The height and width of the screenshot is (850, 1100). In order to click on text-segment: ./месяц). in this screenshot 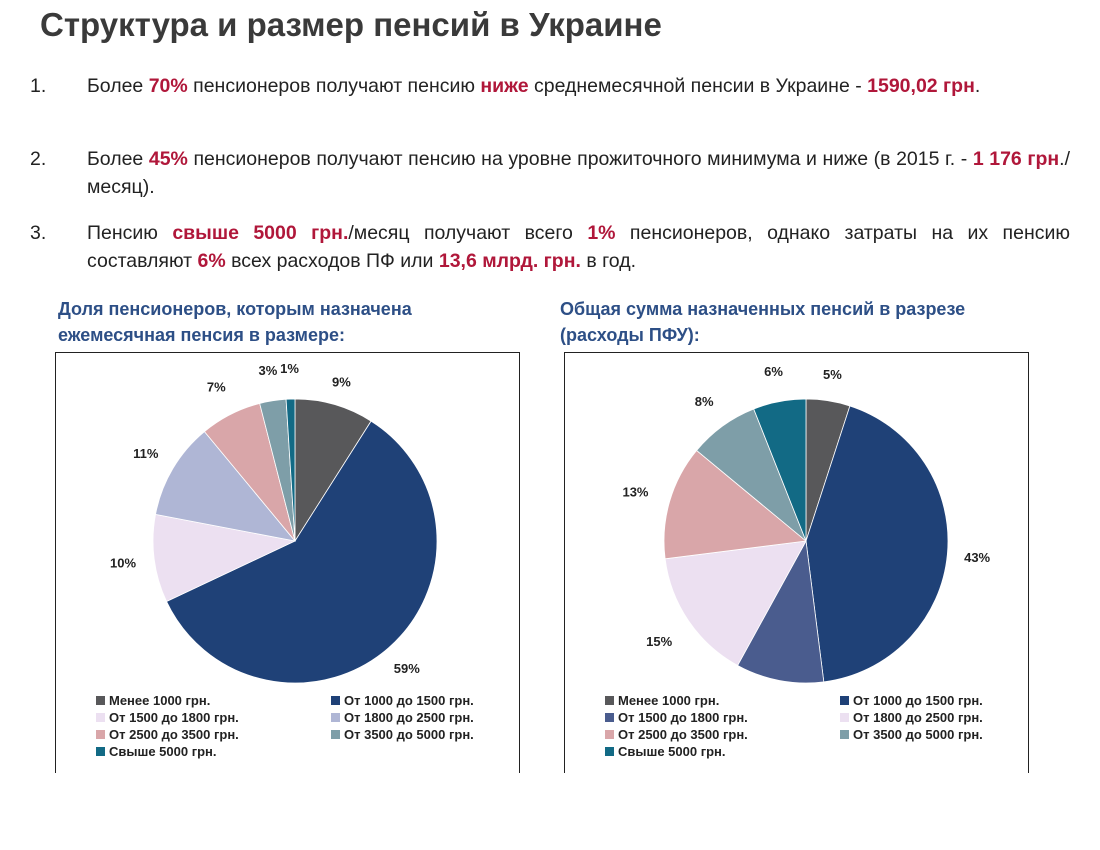, I will do `click(578, 173)`.